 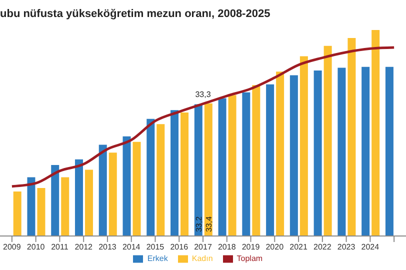 What do you see at coordinates (323, 247) in the screenshot?
I see `x-tick-label: 2022` at bounding box center [323, 247].